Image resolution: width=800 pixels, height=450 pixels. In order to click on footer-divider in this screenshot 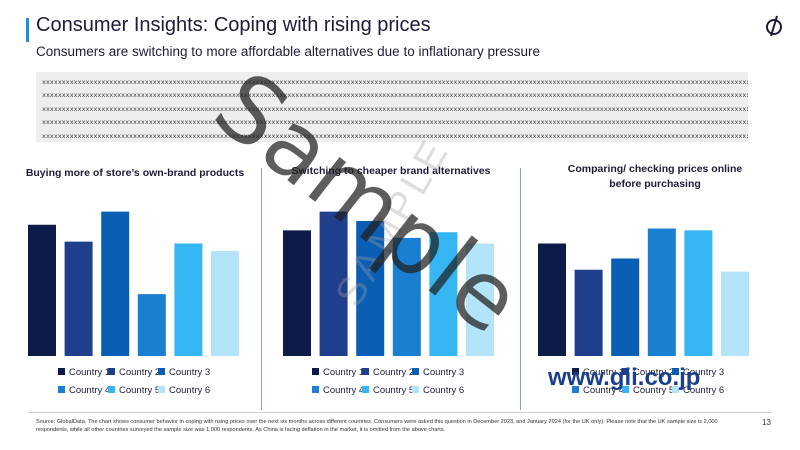, I will do `click(400, 412)`.